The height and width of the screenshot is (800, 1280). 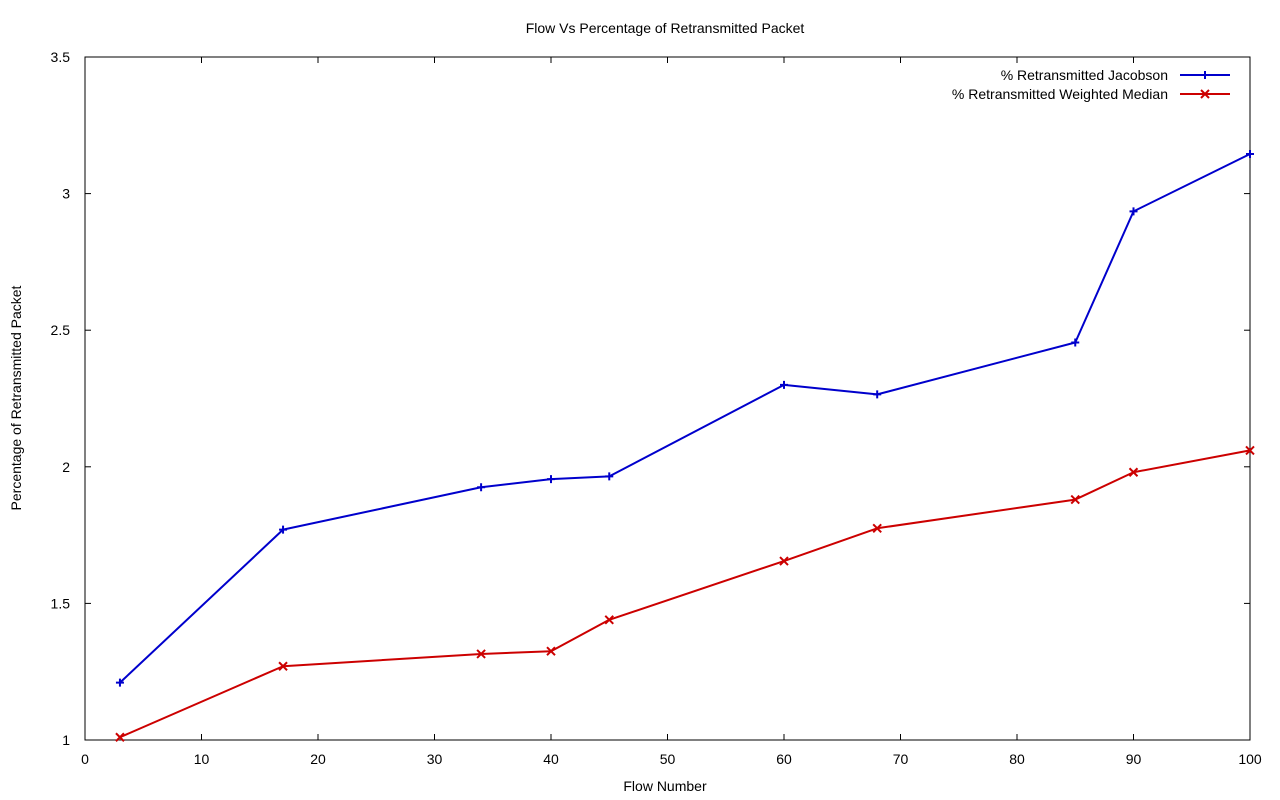 What do you see at coordinates (16, 397) in the screenshot?
I see `y-axis-label: Percentage of Retransmitted Packet` at bounding box center [16, 397].